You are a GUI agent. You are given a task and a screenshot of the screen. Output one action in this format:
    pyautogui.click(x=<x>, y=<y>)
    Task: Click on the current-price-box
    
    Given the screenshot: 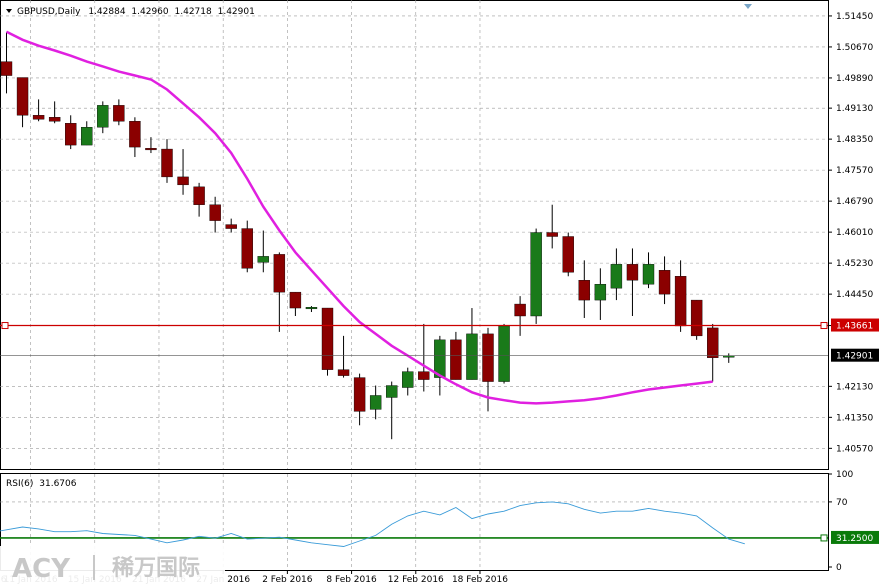 What is the action you would take?
    pyautogui.click(x=855, y=355)
    